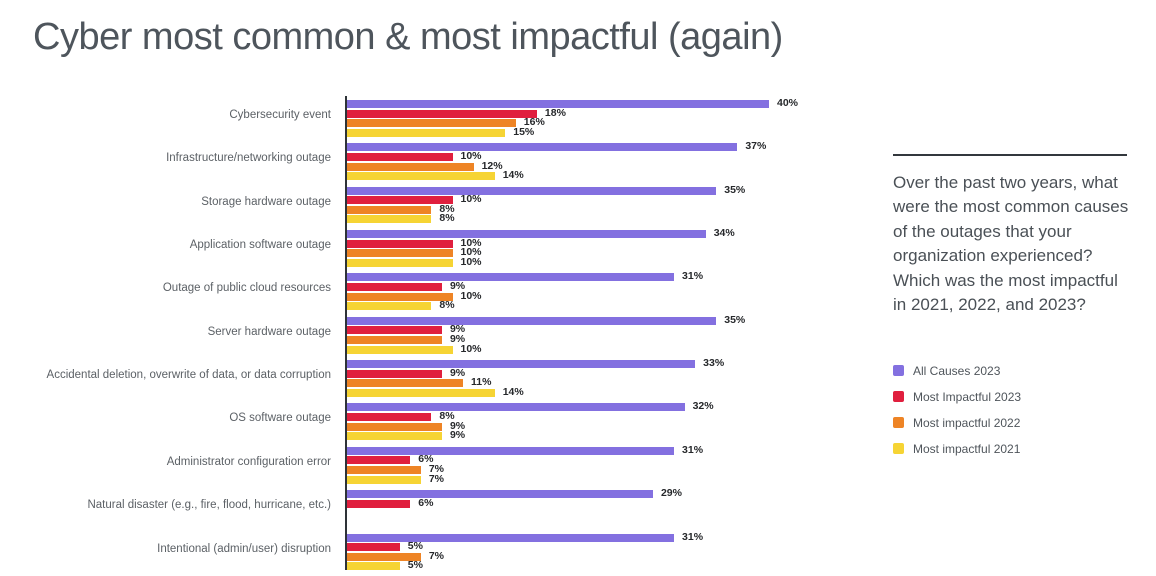  I want to click on bar-group: Application software outage 34% 10% 10% 10%, so click(528, 247).